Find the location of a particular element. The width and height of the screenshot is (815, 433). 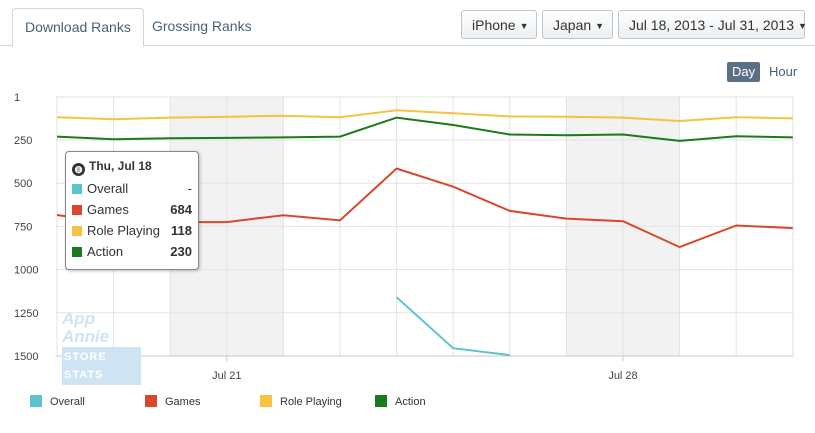

y-tick-label: 250 is located at coordinates (23, 141).